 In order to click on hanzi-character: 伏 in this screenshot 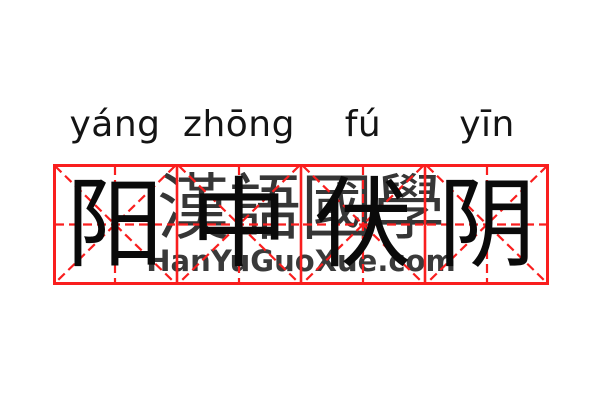, I will do `click(362, 224)`.